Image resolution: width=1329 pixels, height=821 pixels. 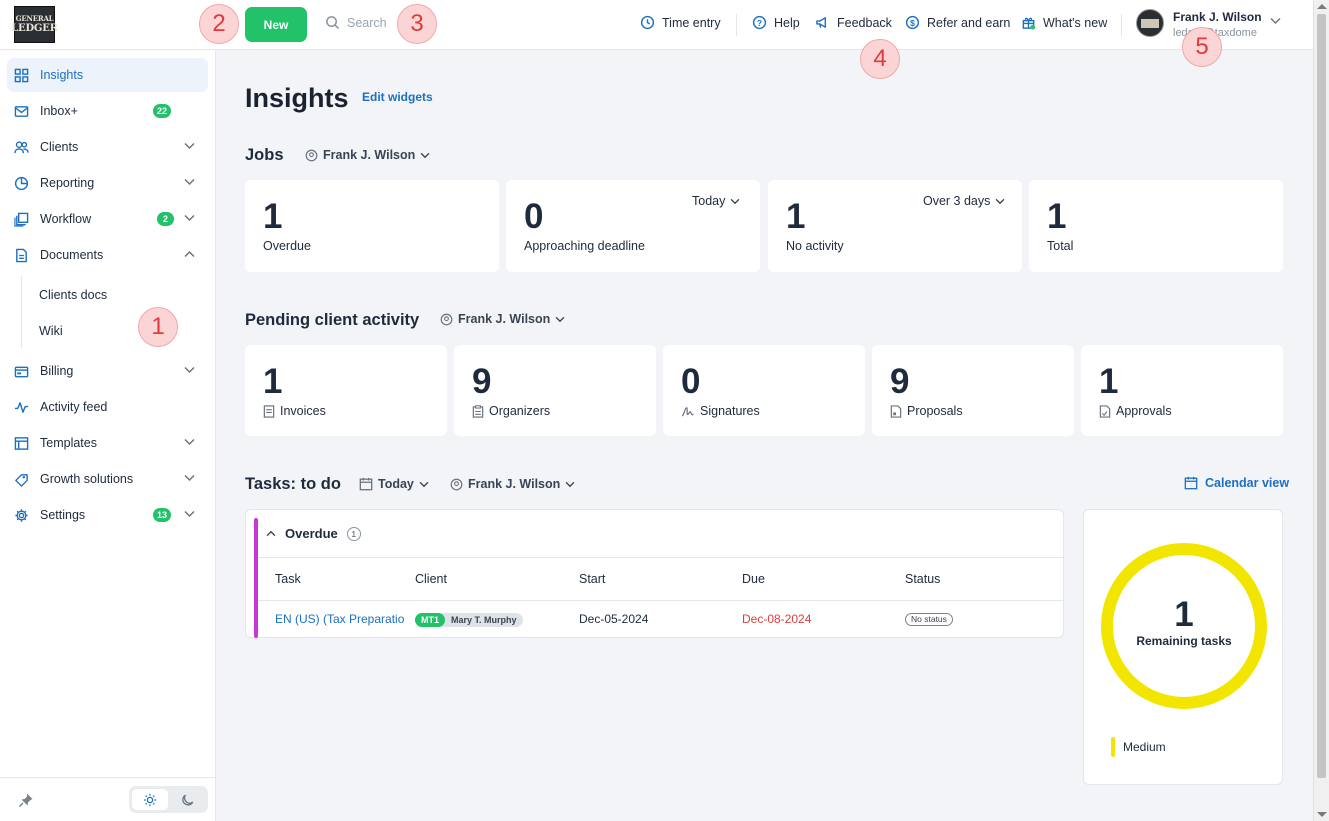 What do you see at coordinates (303, 411) in the screenshot?
I see `card-label-text: Invoices` at bounding box center [303, 411].